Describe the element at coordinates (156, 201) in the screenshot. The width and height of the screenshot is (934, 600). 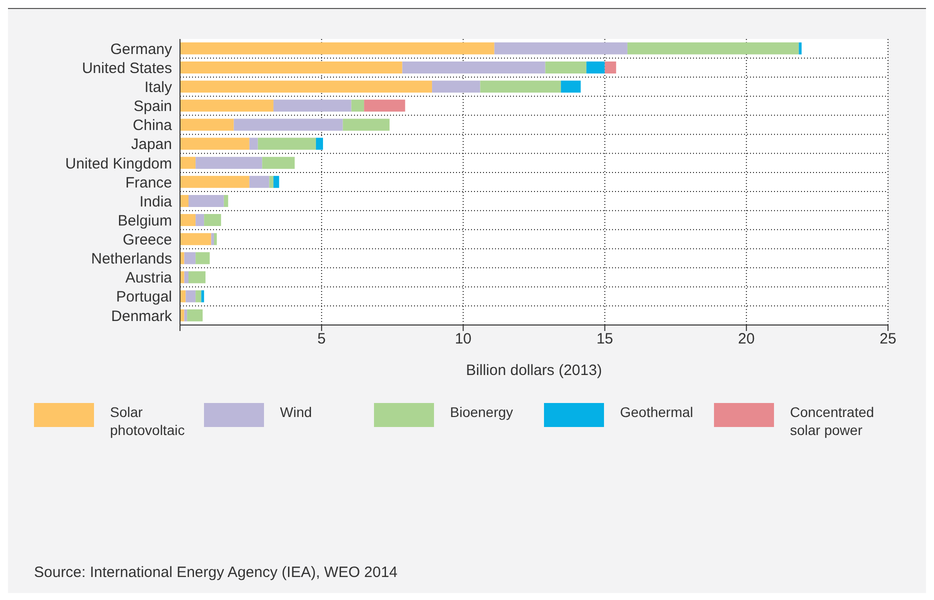
I see `y-tick-label: India` at that location.